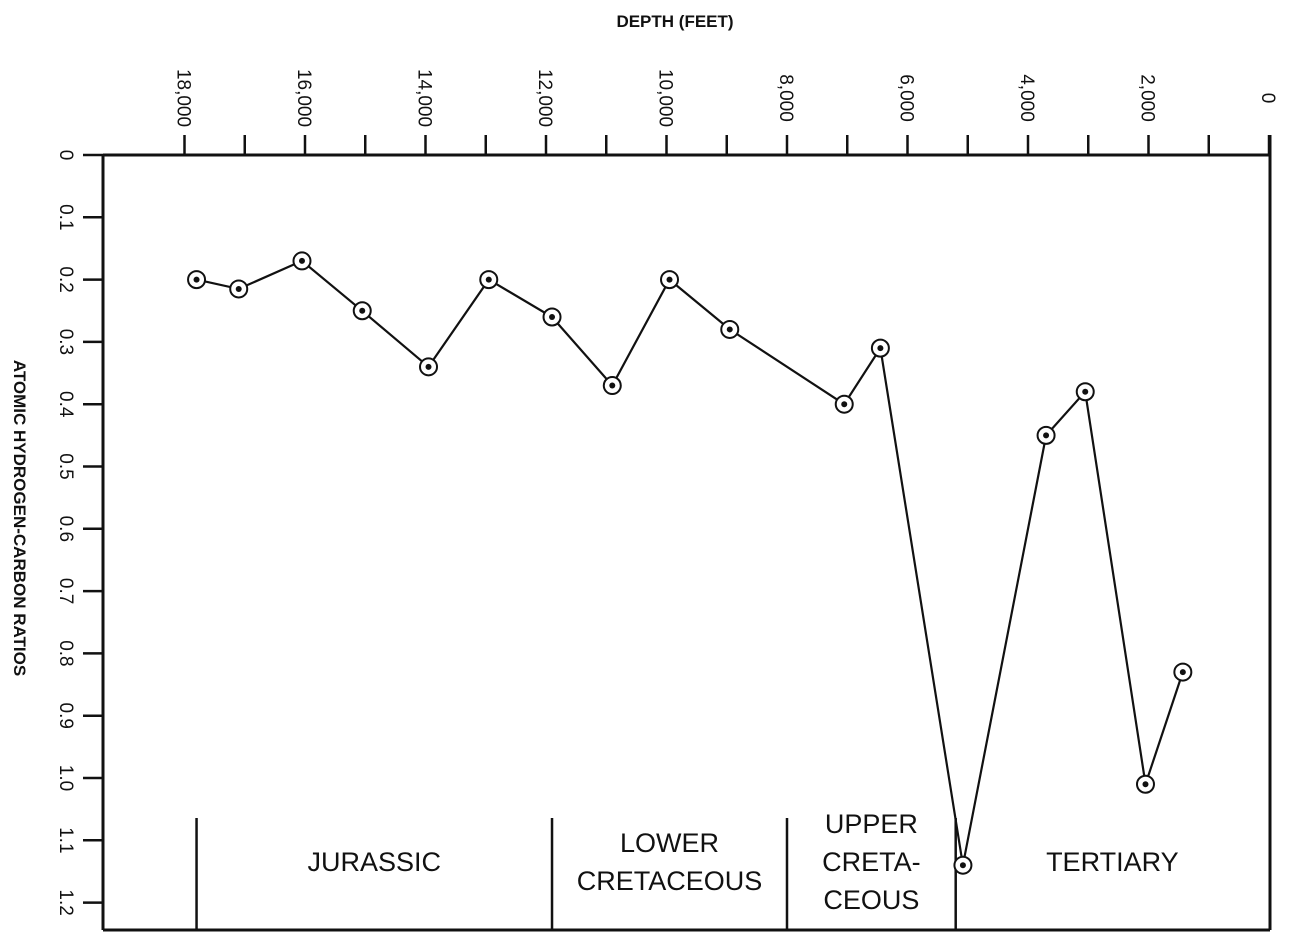  Describe the element at coordinates (65, 591) in the screenshot. I see `y-tick-label-7: 0.7` at that location.